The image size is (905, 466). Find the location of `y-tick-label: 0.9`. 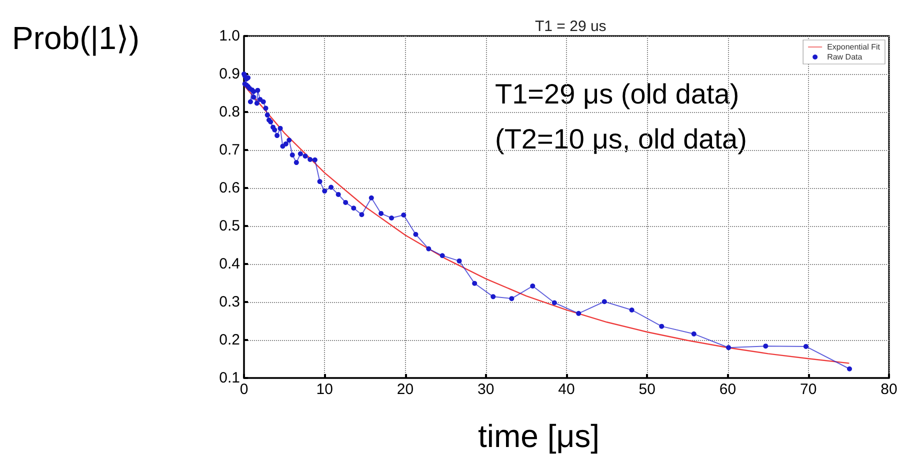

y-tick-label: 0.9 is located at coordinates (229, 74).